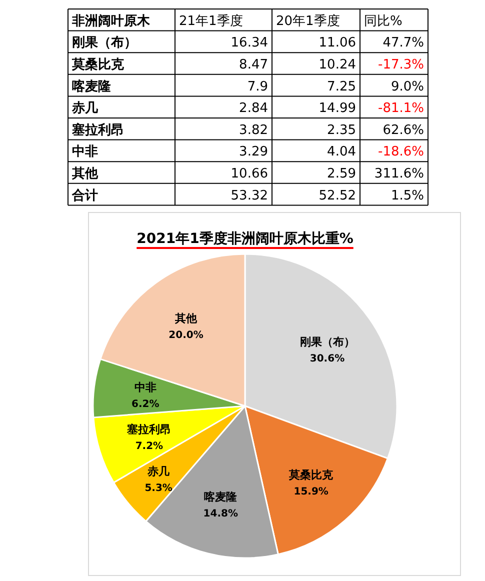 The width and height of the screenshot is (485, 581). What do you see at coordinates (85, 174) in the screenshot?
I see `category-label: 其他` at bounding box center [85, 174].